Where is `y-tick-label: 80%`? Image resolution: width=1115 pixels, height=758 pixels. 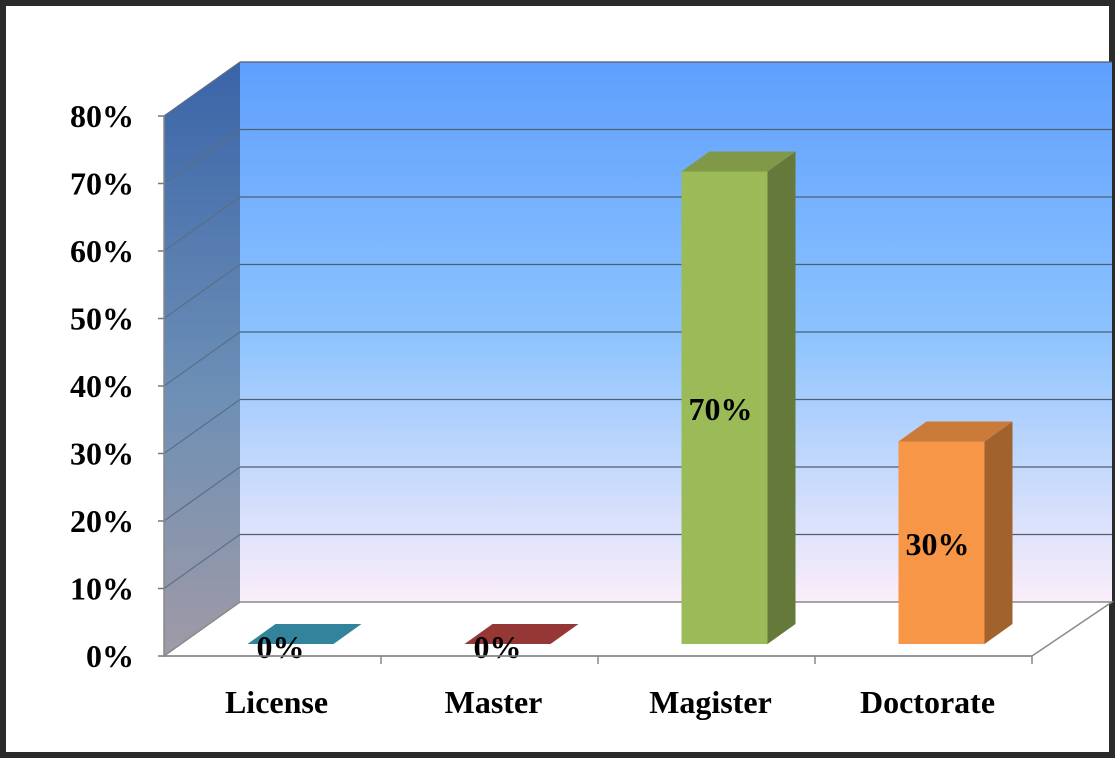 y-tick-label: 80% is located at coordinates (102, 116).